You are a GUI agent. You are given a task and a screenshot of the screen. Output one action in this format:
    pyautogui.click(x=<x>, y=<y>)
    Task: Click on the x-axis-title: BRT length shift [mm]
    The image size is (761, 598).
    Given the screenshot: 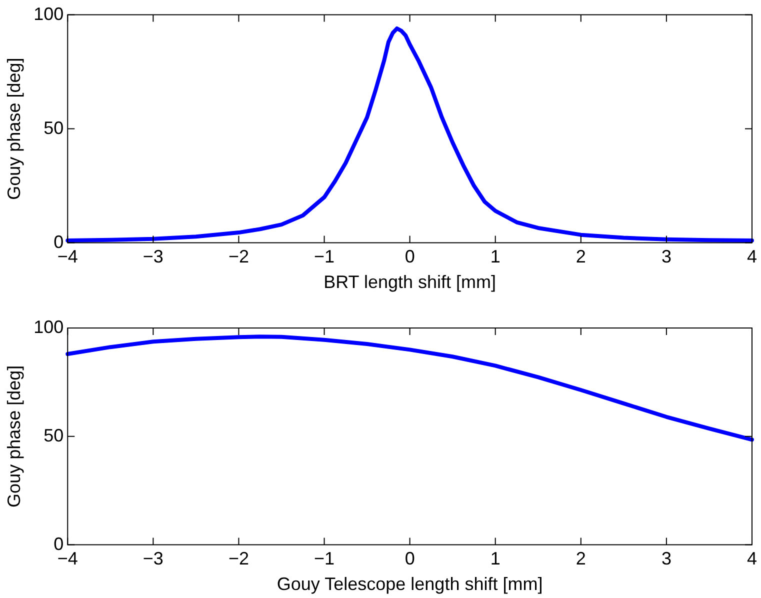 What is the action you would take?
    pyautogui.click(x=410, y=282)
    